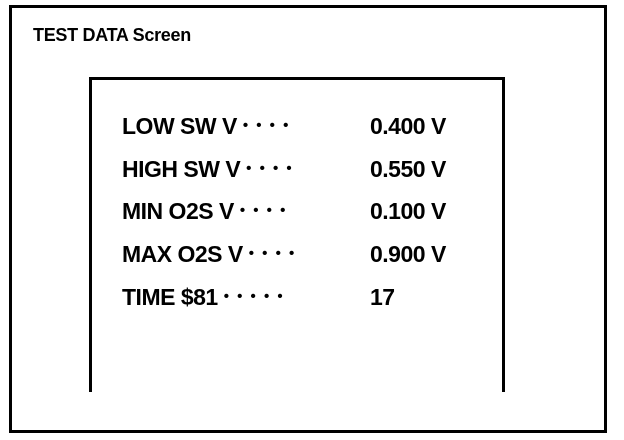 The image size is (624, 440). Describe the element at coordinates (182, 254) in the screenshot. I see `row-label: MAX O2S V` at that location.